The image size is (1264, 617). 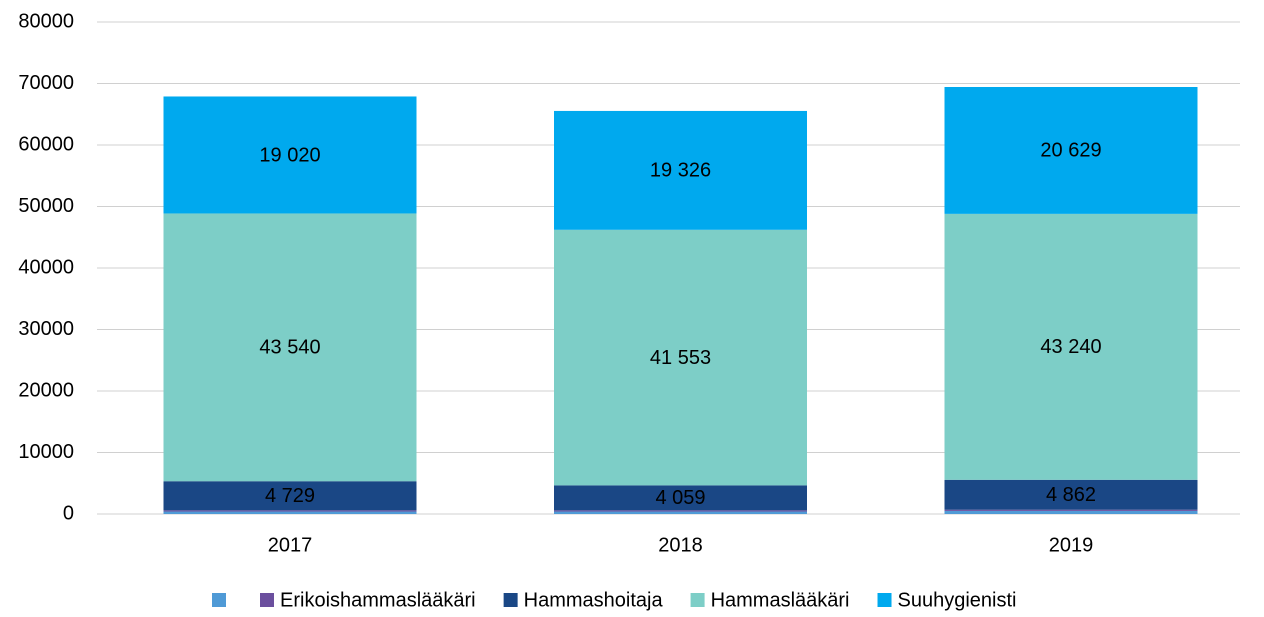 I want to click on y-tick-label: 20000, so click(x=46, y=390).